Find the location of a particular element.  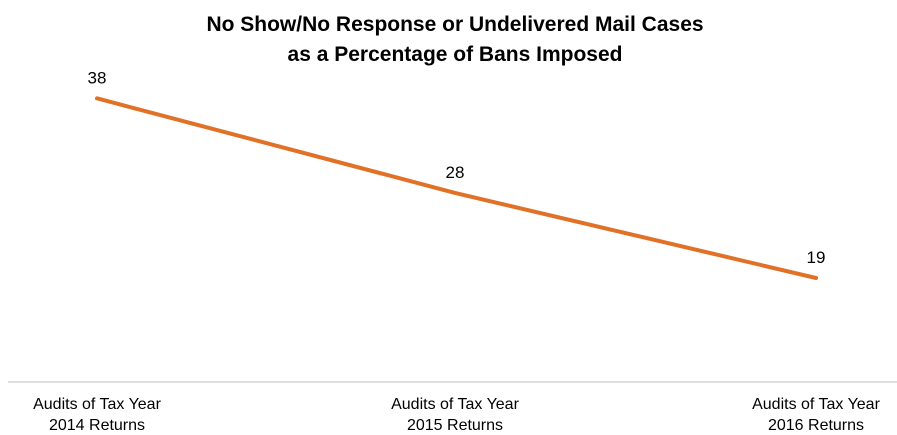

data-label: 38 is located at coordinates (97, 77).